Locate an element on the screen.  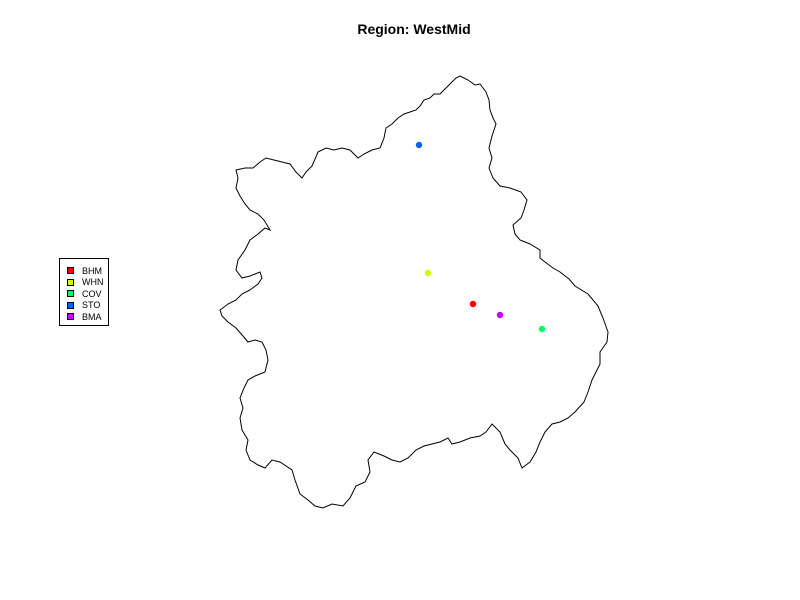
legend-label: COV is located at coordinates (92, 293).